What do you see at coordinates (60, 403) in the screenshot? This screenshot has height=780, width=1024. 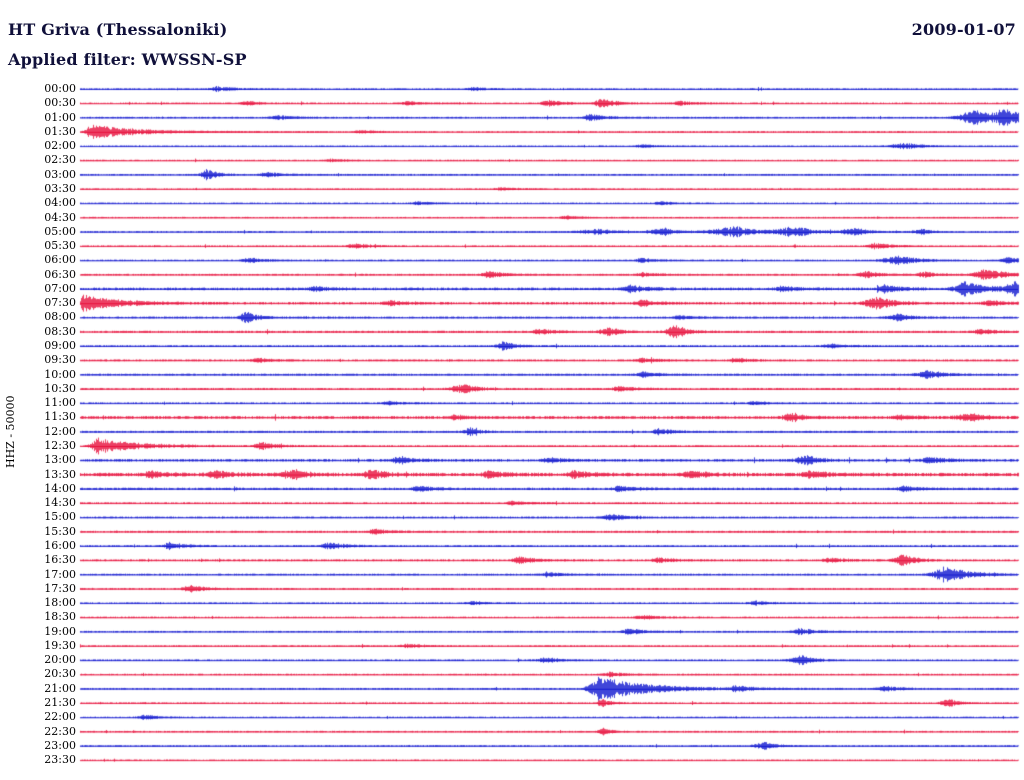 I see `trace-time-label: 11:00` at bounding box center [60, 403].